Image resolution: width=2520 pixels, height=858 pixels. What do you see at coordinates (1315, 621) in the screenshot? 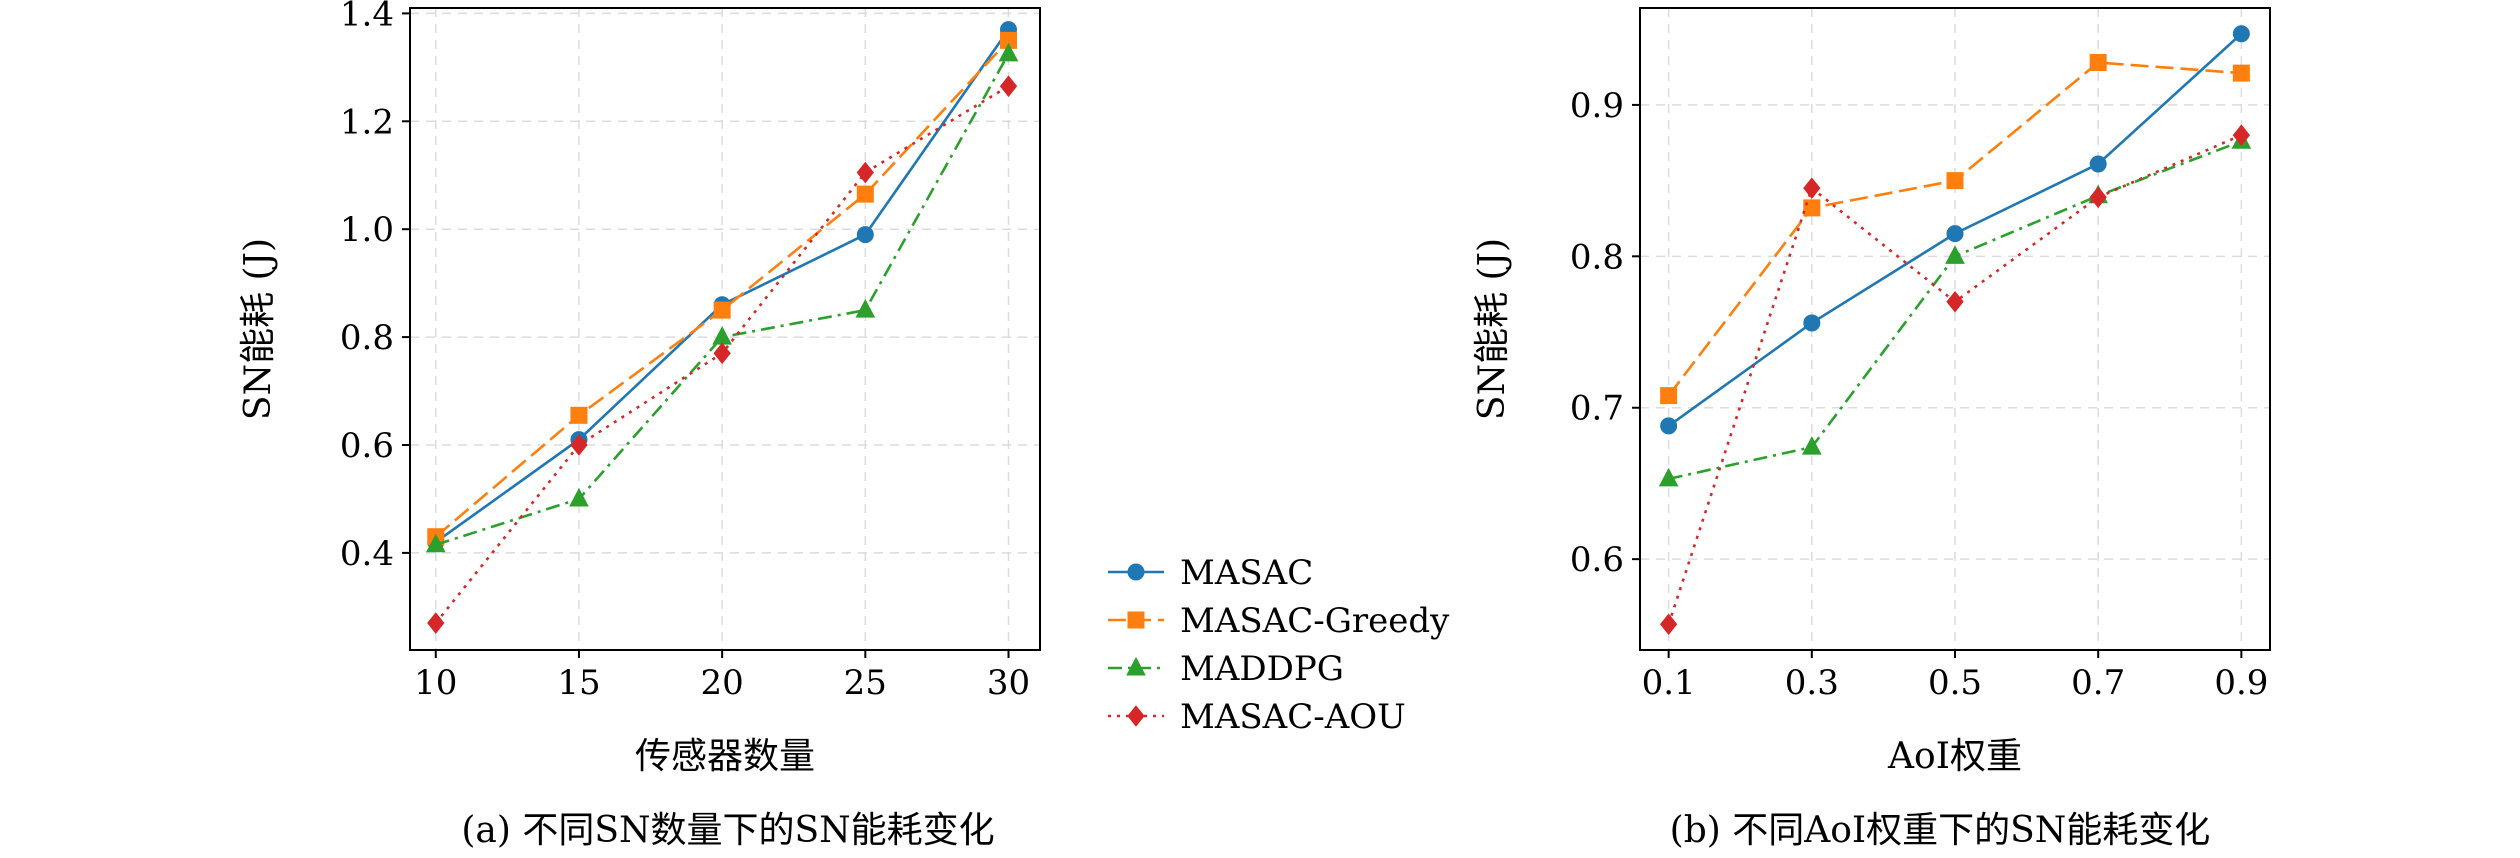
I see `legend-label-1: MASAC-Greedy` at bounding box center [1315, 621].